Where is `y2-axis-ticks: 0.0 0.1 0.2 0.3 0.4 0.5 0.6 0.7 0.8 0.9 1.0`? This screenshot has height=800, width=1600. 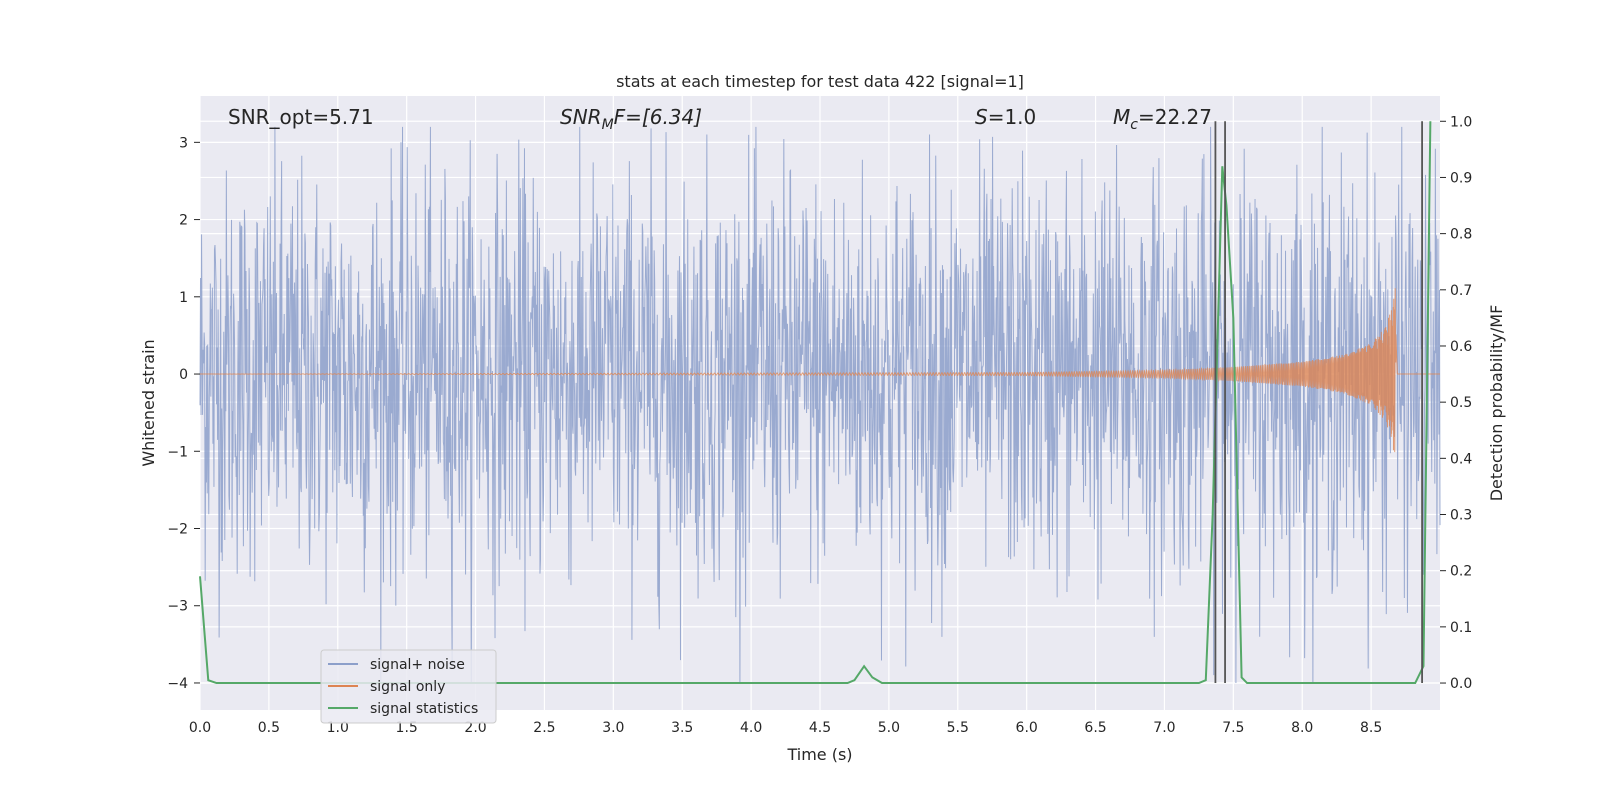 y2-axis-ticks: 0.0 0.1 0.2 0.3 0.4 0.5 0.6 0.7 0.8 0.9 1.0 is located at coordinates (1456, 403).